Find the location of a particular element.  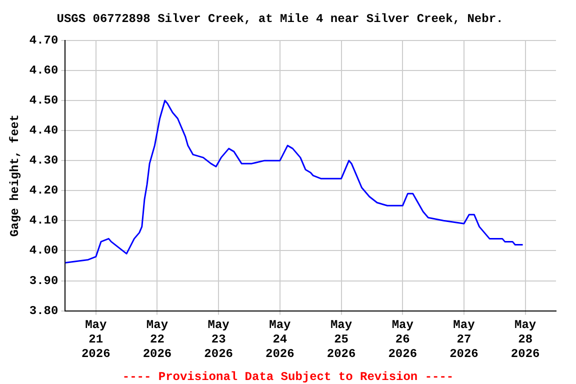

y-tick-label: 4.50 is located at coordinates (43, 101).